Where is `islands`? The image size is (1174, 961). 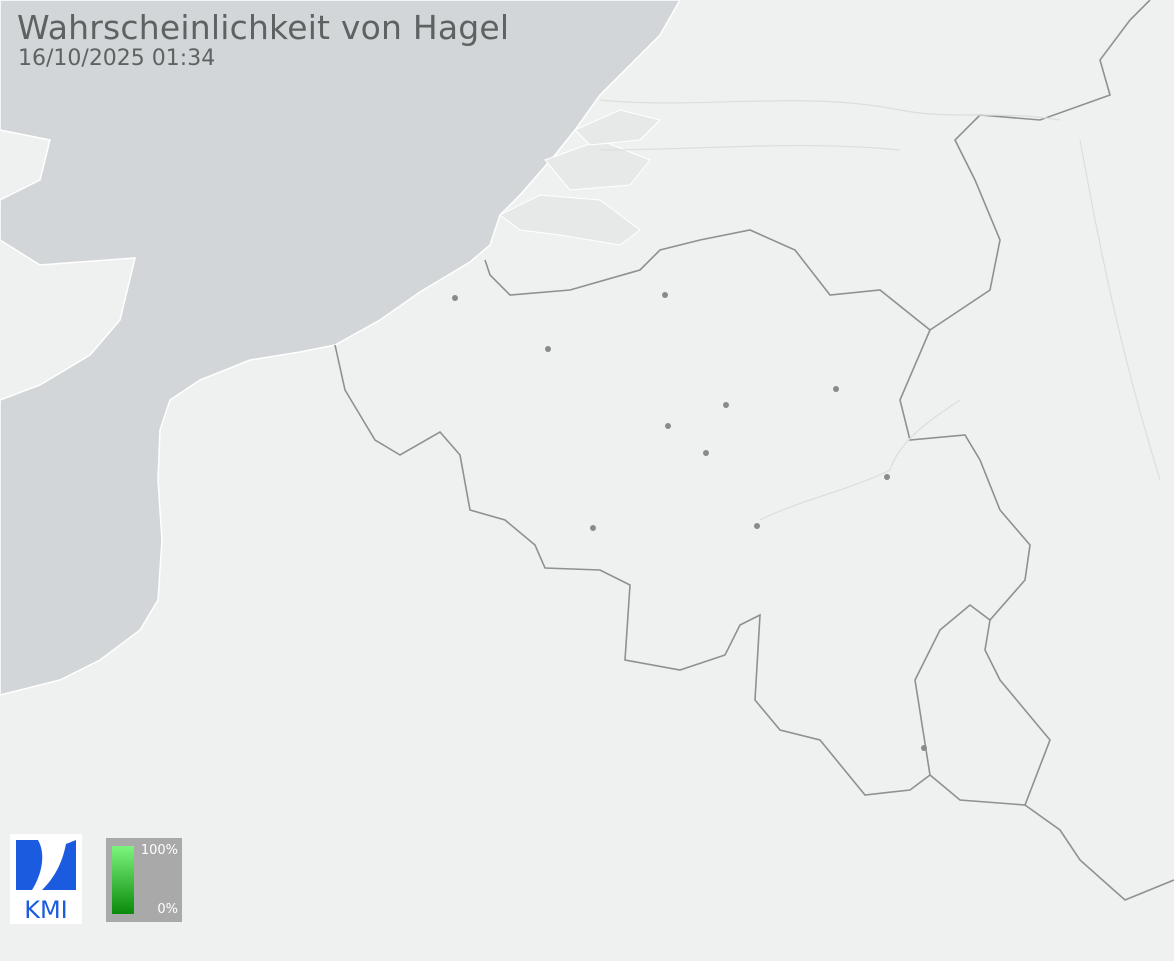
islands is located at coordinates (580, 177).